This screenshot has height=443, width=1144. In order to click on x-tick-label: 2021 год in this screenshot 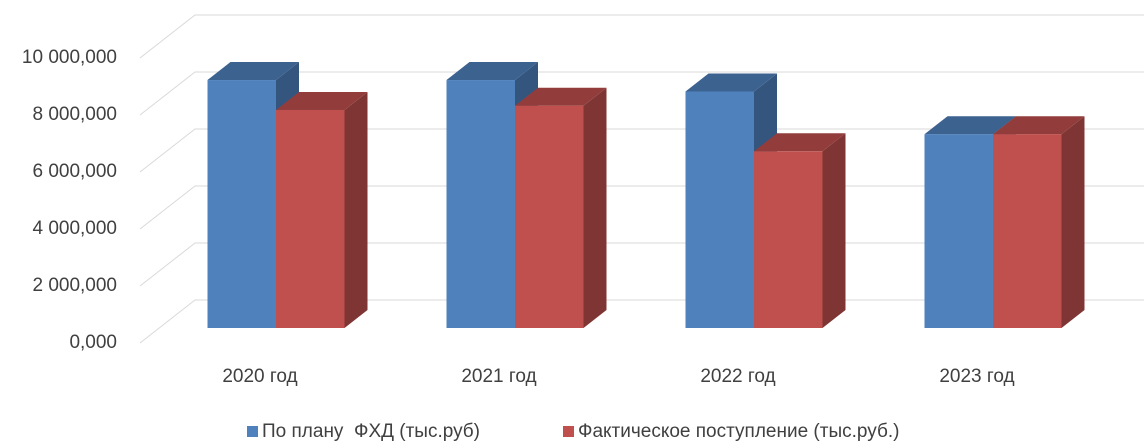, I will do `click(498, 376)`.